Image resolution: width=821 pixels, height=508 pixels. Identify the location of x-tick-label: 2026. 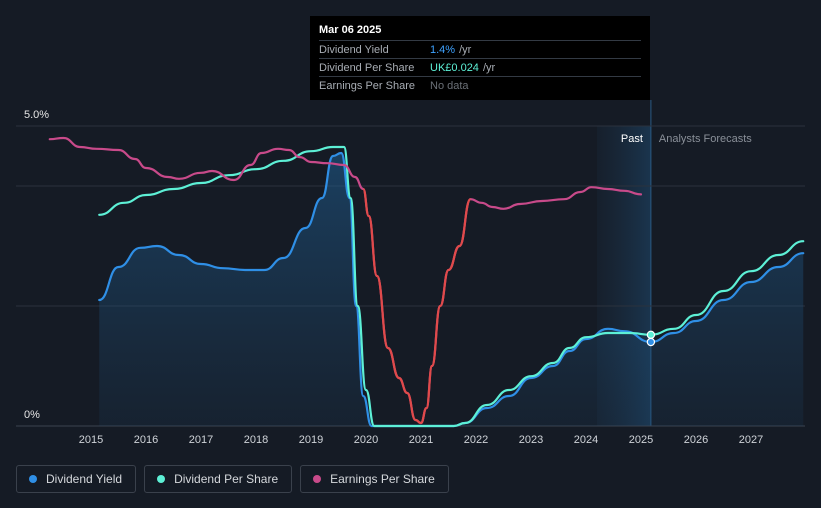
(696, 440).